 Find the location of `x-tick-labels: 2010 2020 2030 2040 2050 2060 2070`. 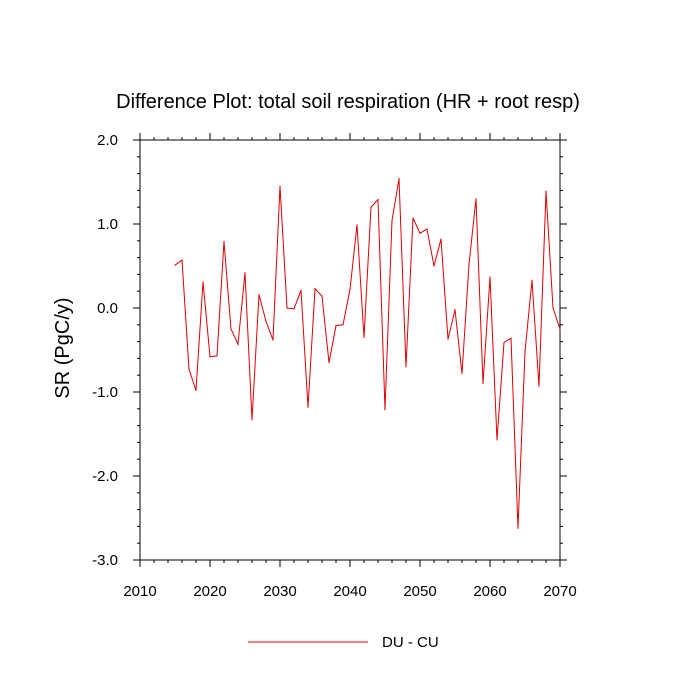

x-tick-labels: 2010 2020 2030 2040 2050 2060 2070 is located at coordinates (349, 591).